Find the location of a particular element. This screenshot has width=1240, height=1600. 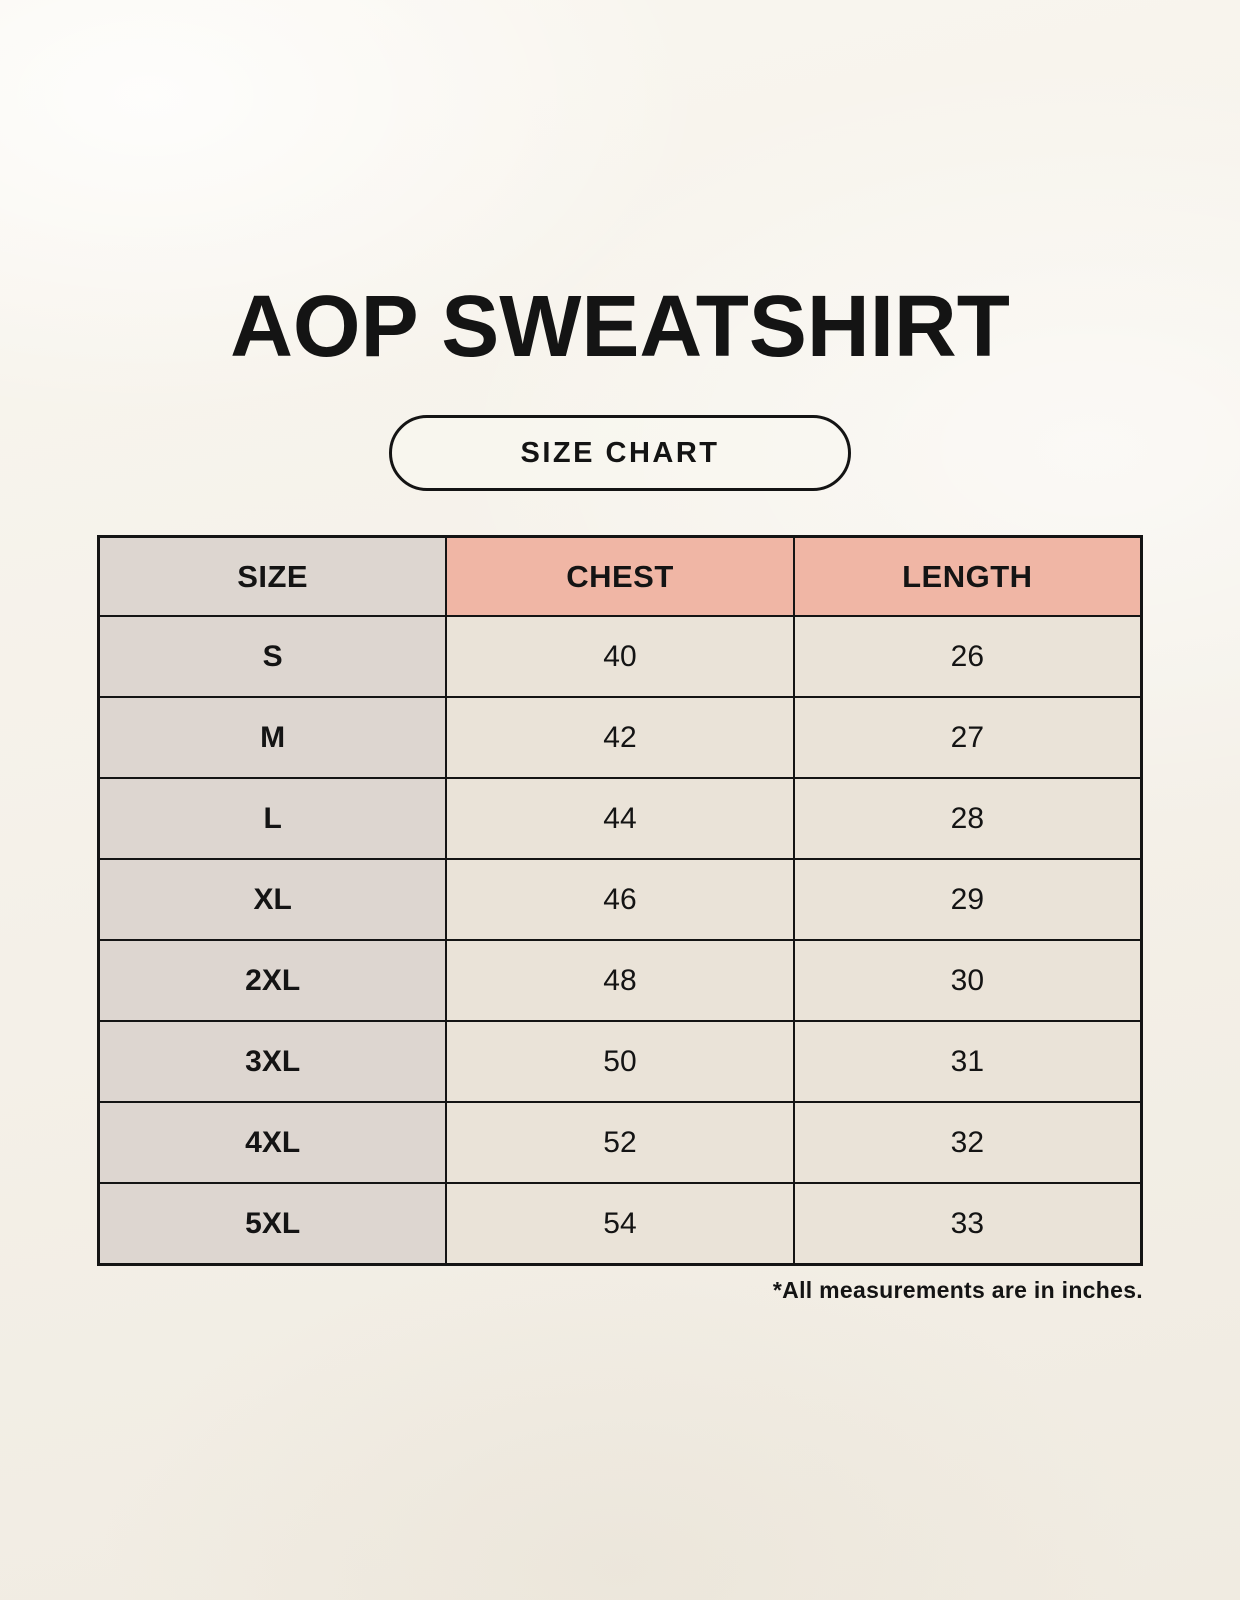

table-row: XL 46 29 is located at coordinates (620, 899).